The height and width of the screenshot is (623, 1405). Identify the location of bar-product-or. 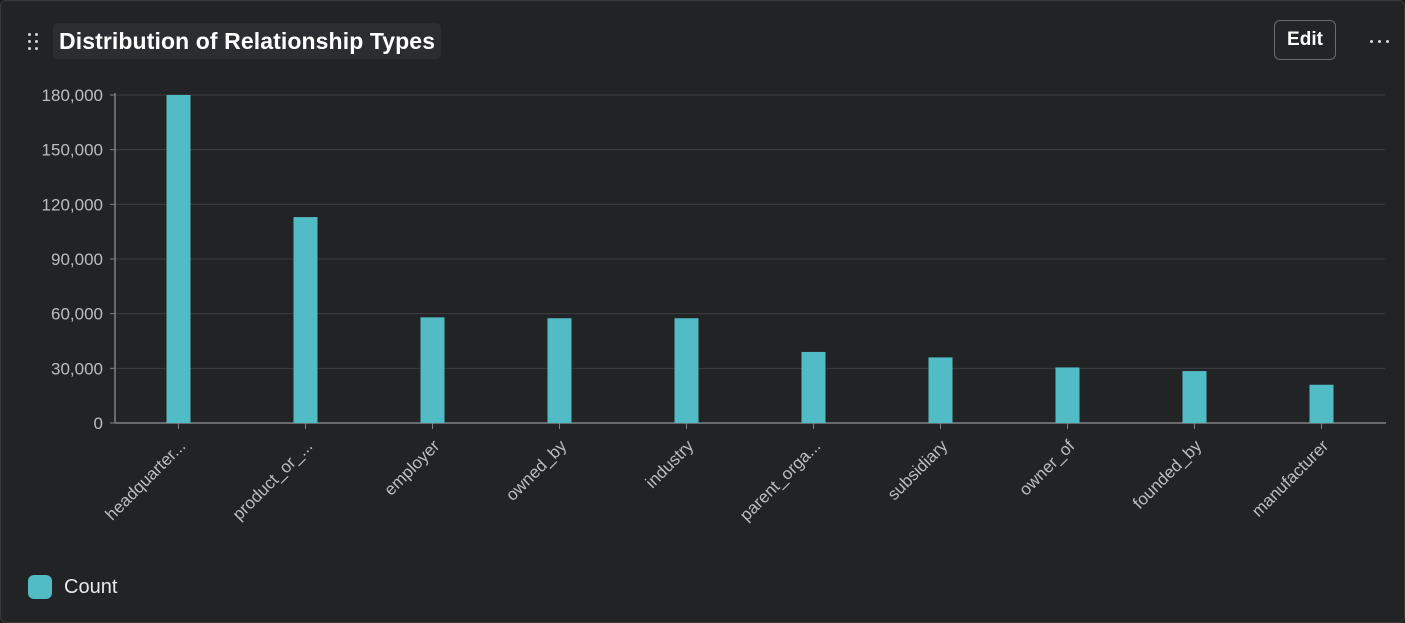
(305, 320).